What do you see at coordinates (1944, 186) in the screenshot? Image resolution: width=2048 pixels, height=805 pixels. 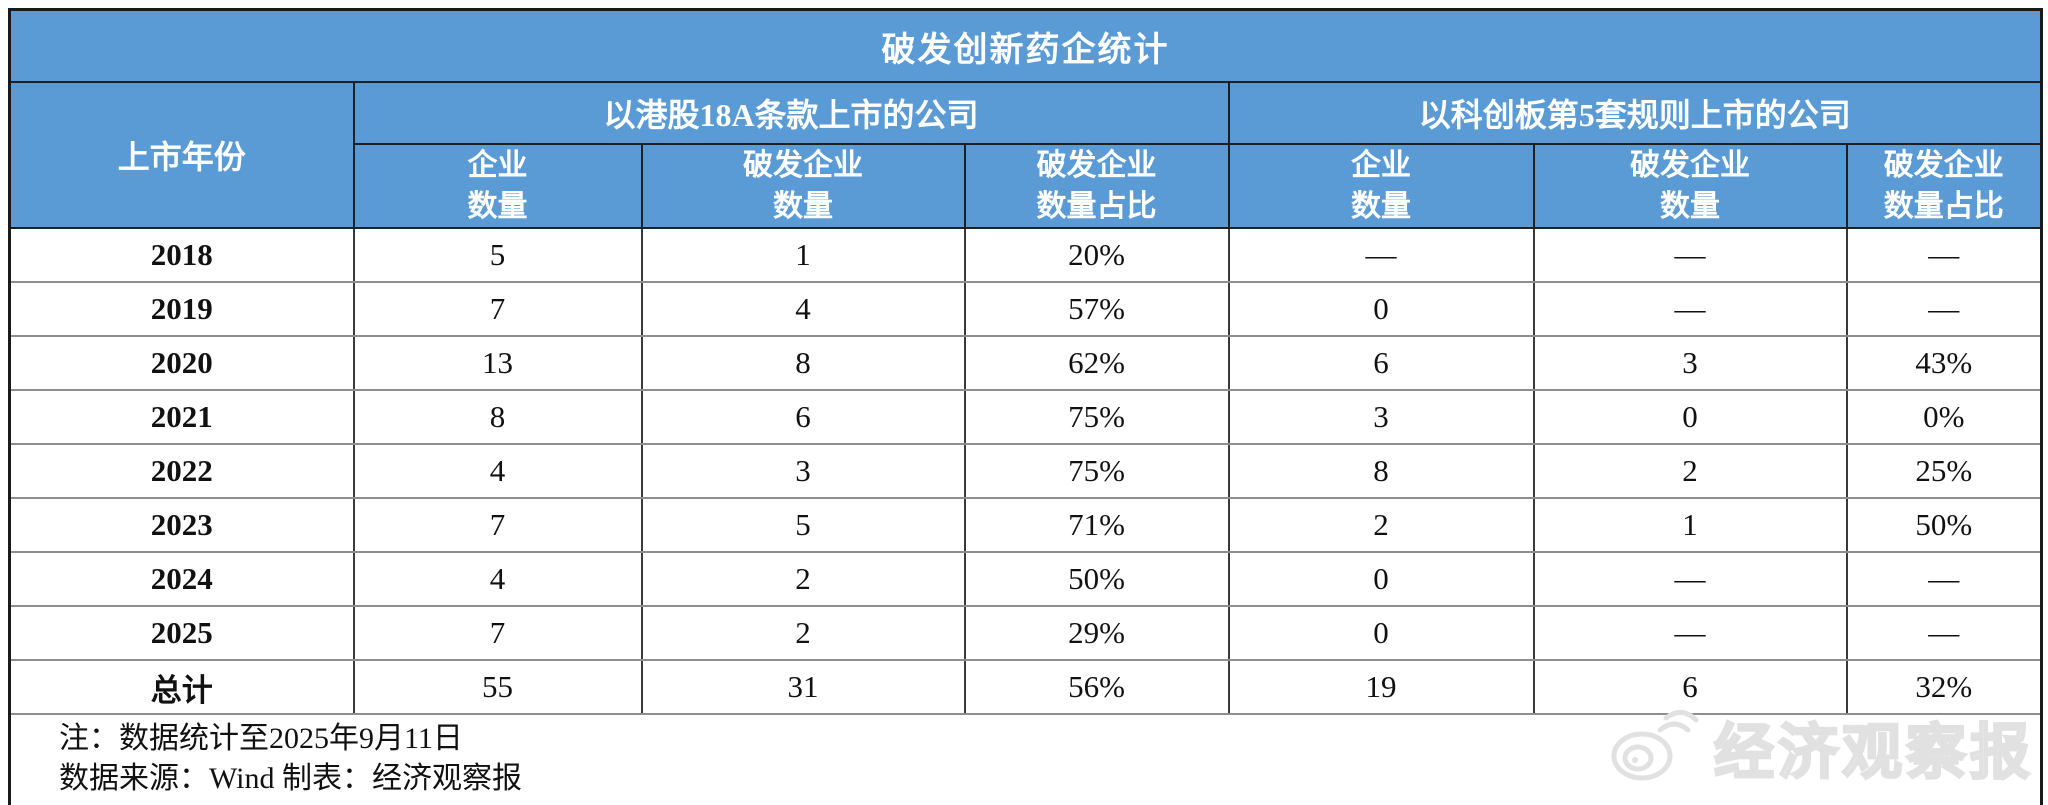 I see `col-header-star-ratio: 破发企业 数量占比` at bounding box center [1944, 186].